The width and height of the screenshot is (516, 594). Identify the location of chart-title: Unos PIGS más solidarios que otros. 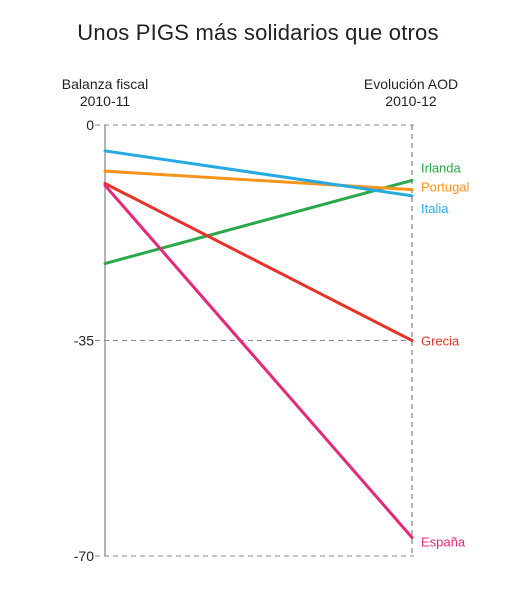
(258, 32).